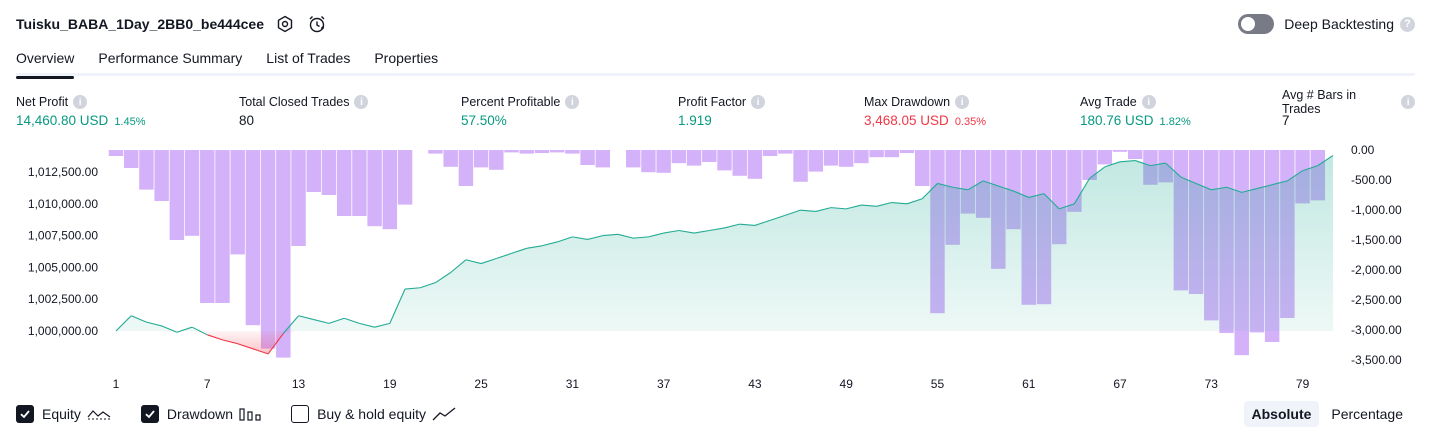 The height and width of the screenshot is (438, 1431). What do you see at coordinates (172, 24) in the screenshot?
I see `strategy-header: Tuisku_BABA_1Day_2BB0_be444cee` at bounding box center [172, 24].